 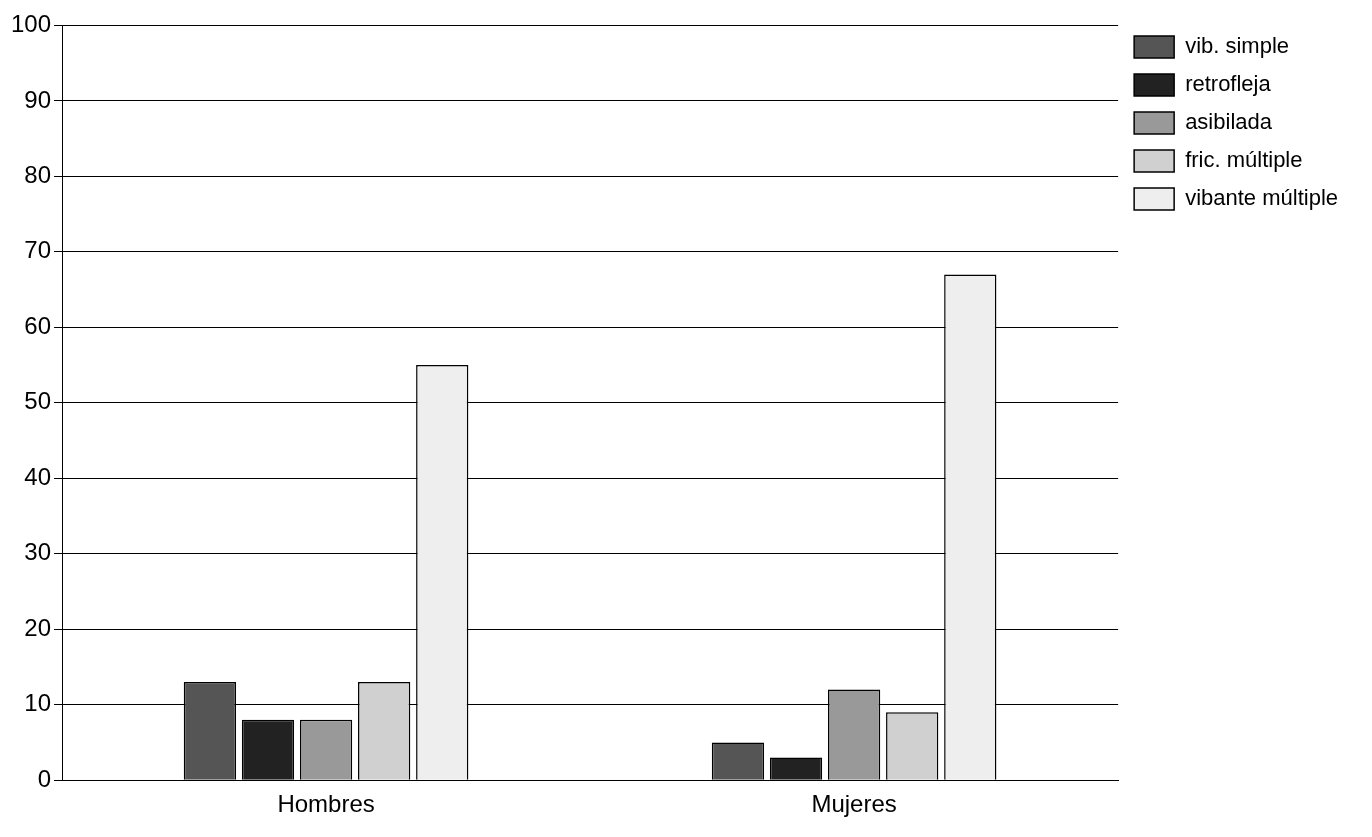 What do you see at coordinates (38, 250) in the screenshot?
I see `y-tick-label: 70` at bounding box center [38, 250].